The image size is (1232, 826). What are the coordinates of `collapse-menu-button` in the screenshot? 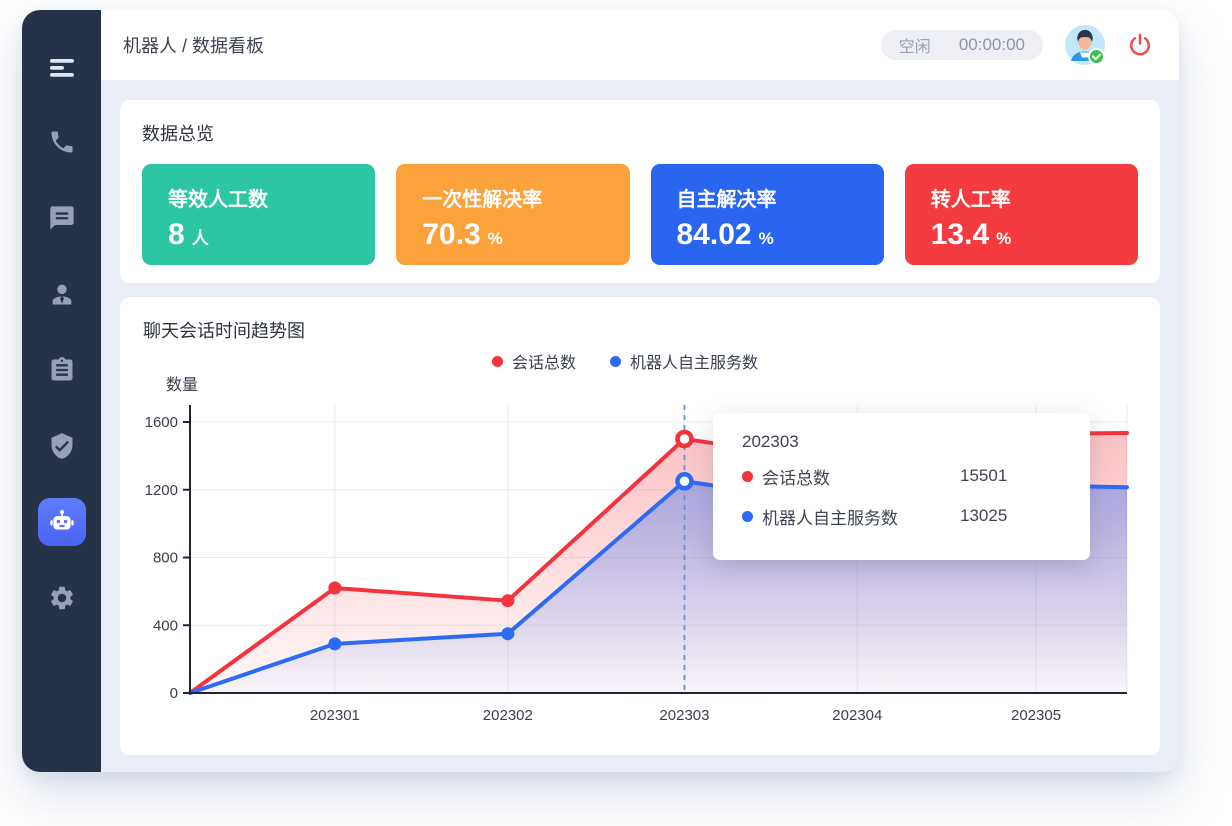 It's located at (62, 68).